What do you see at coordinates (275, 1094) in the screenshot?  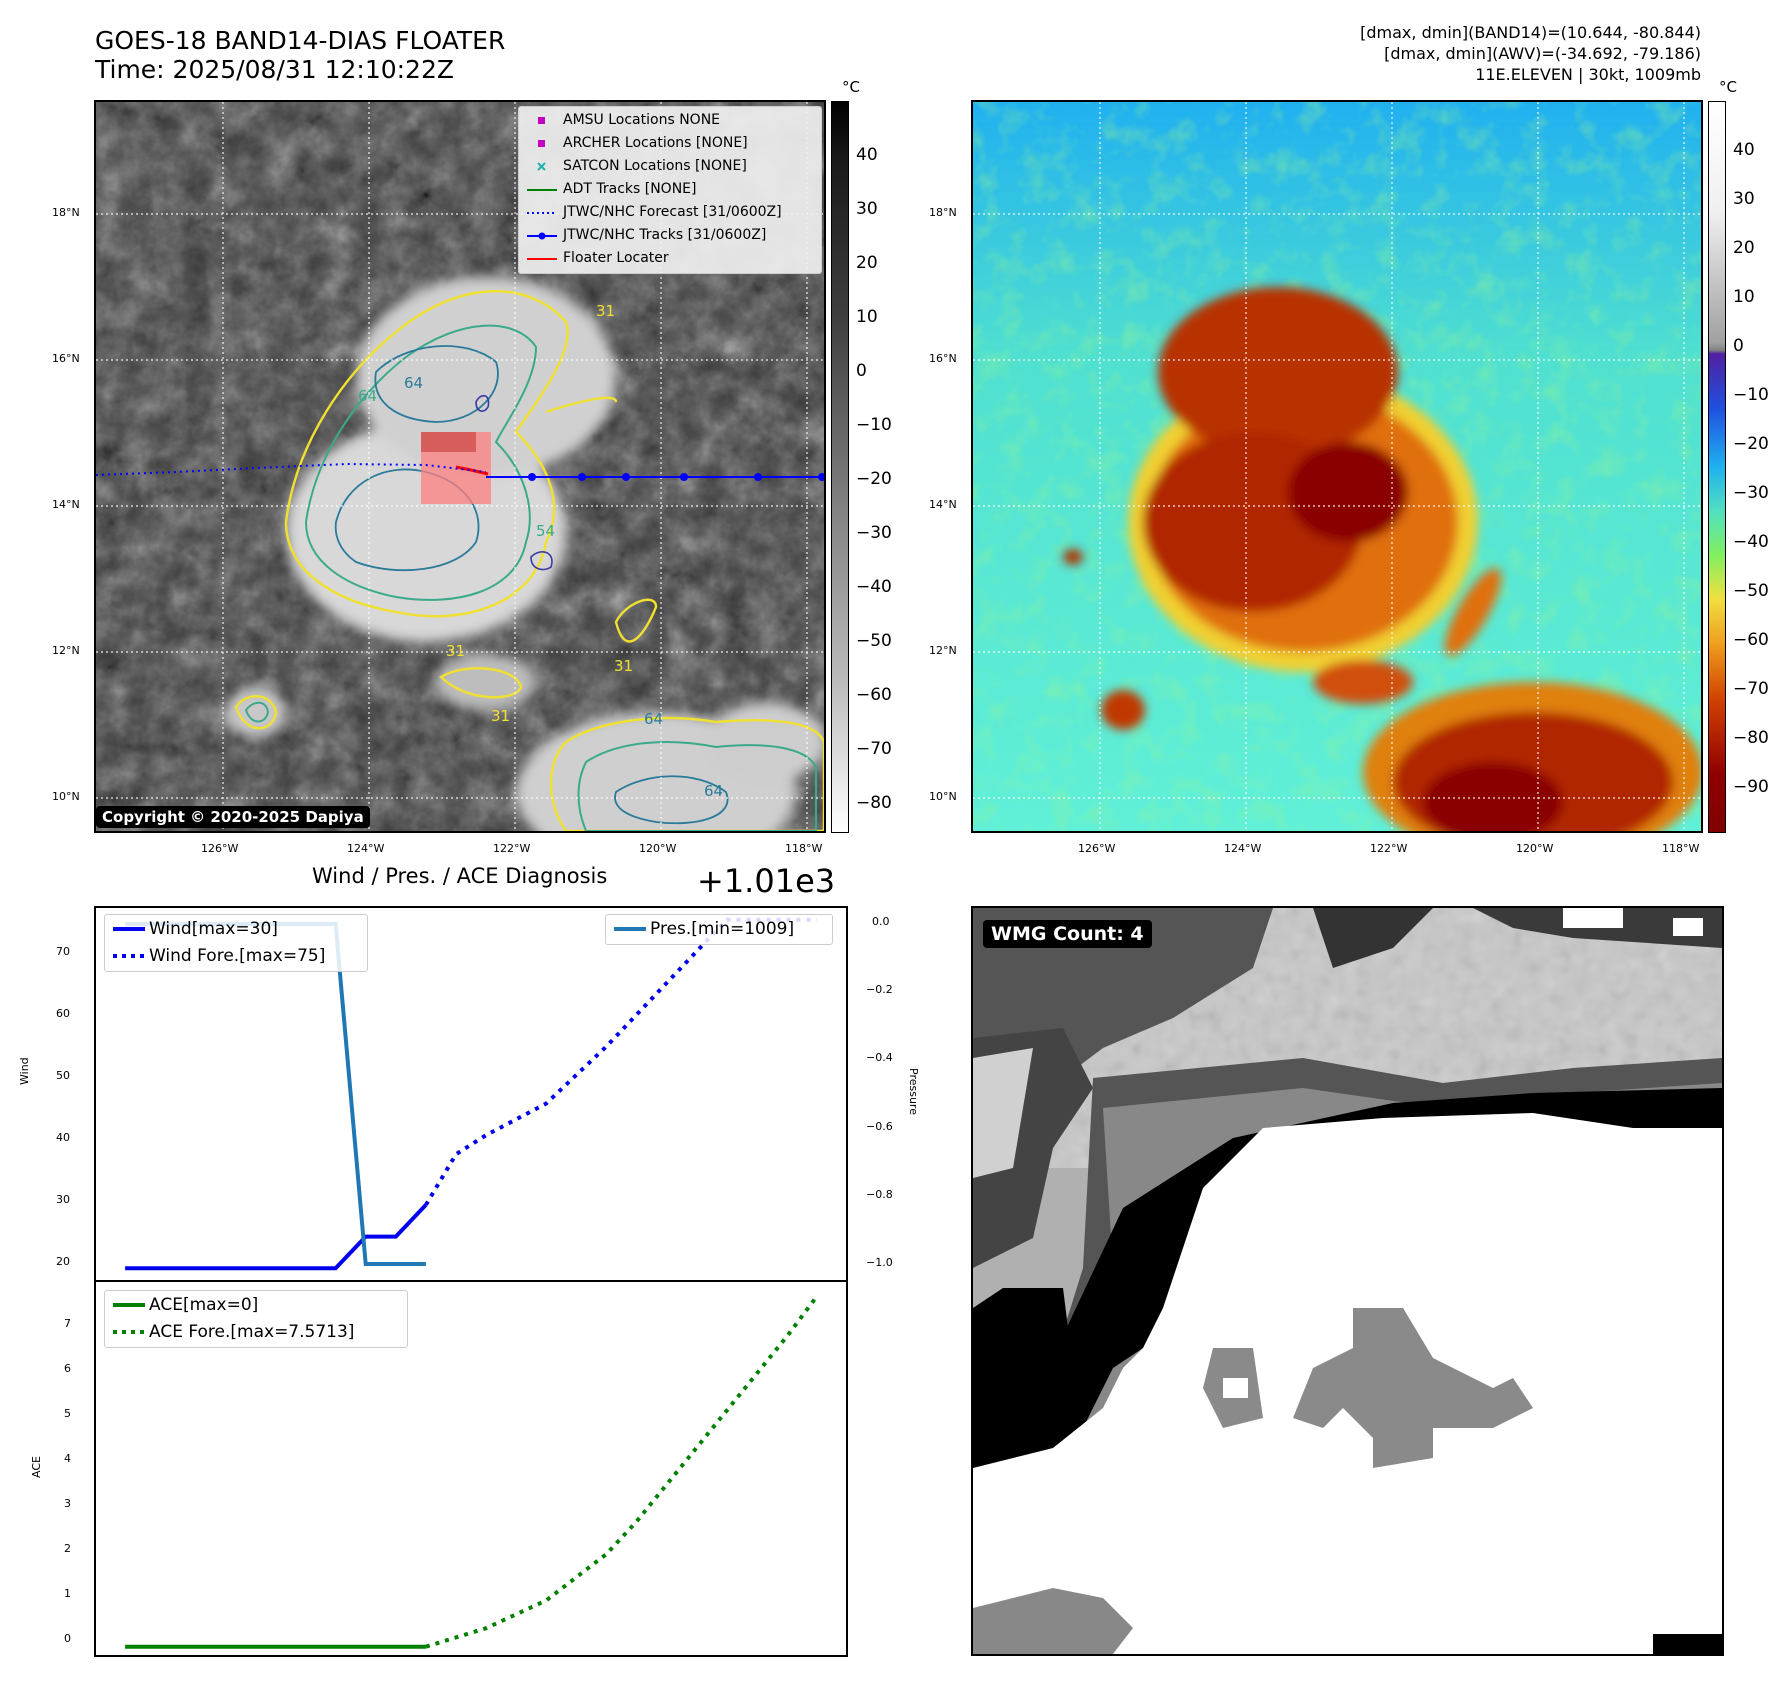 I see `pressure-series-line` at bounding box center [275, 1094].